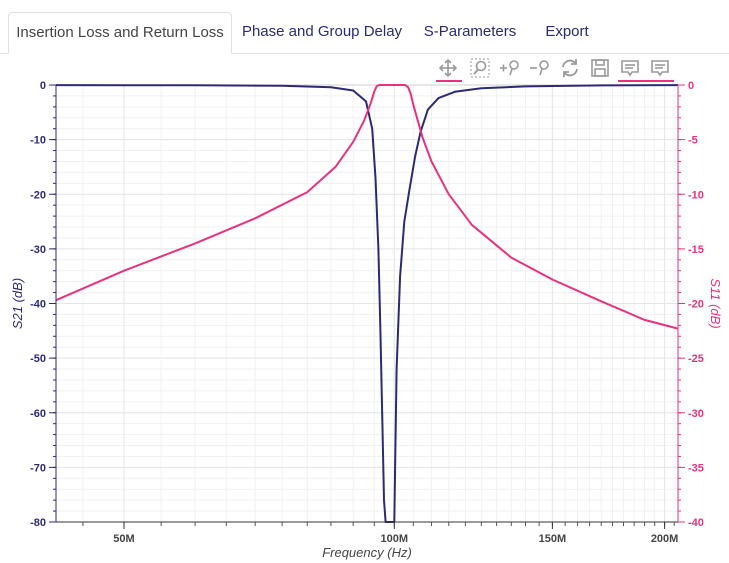  What do you see at coordinates (470, 31) in the screenshot?
I see `tab-s-parameters: S-Parameters` at bounding box center [470, 31].